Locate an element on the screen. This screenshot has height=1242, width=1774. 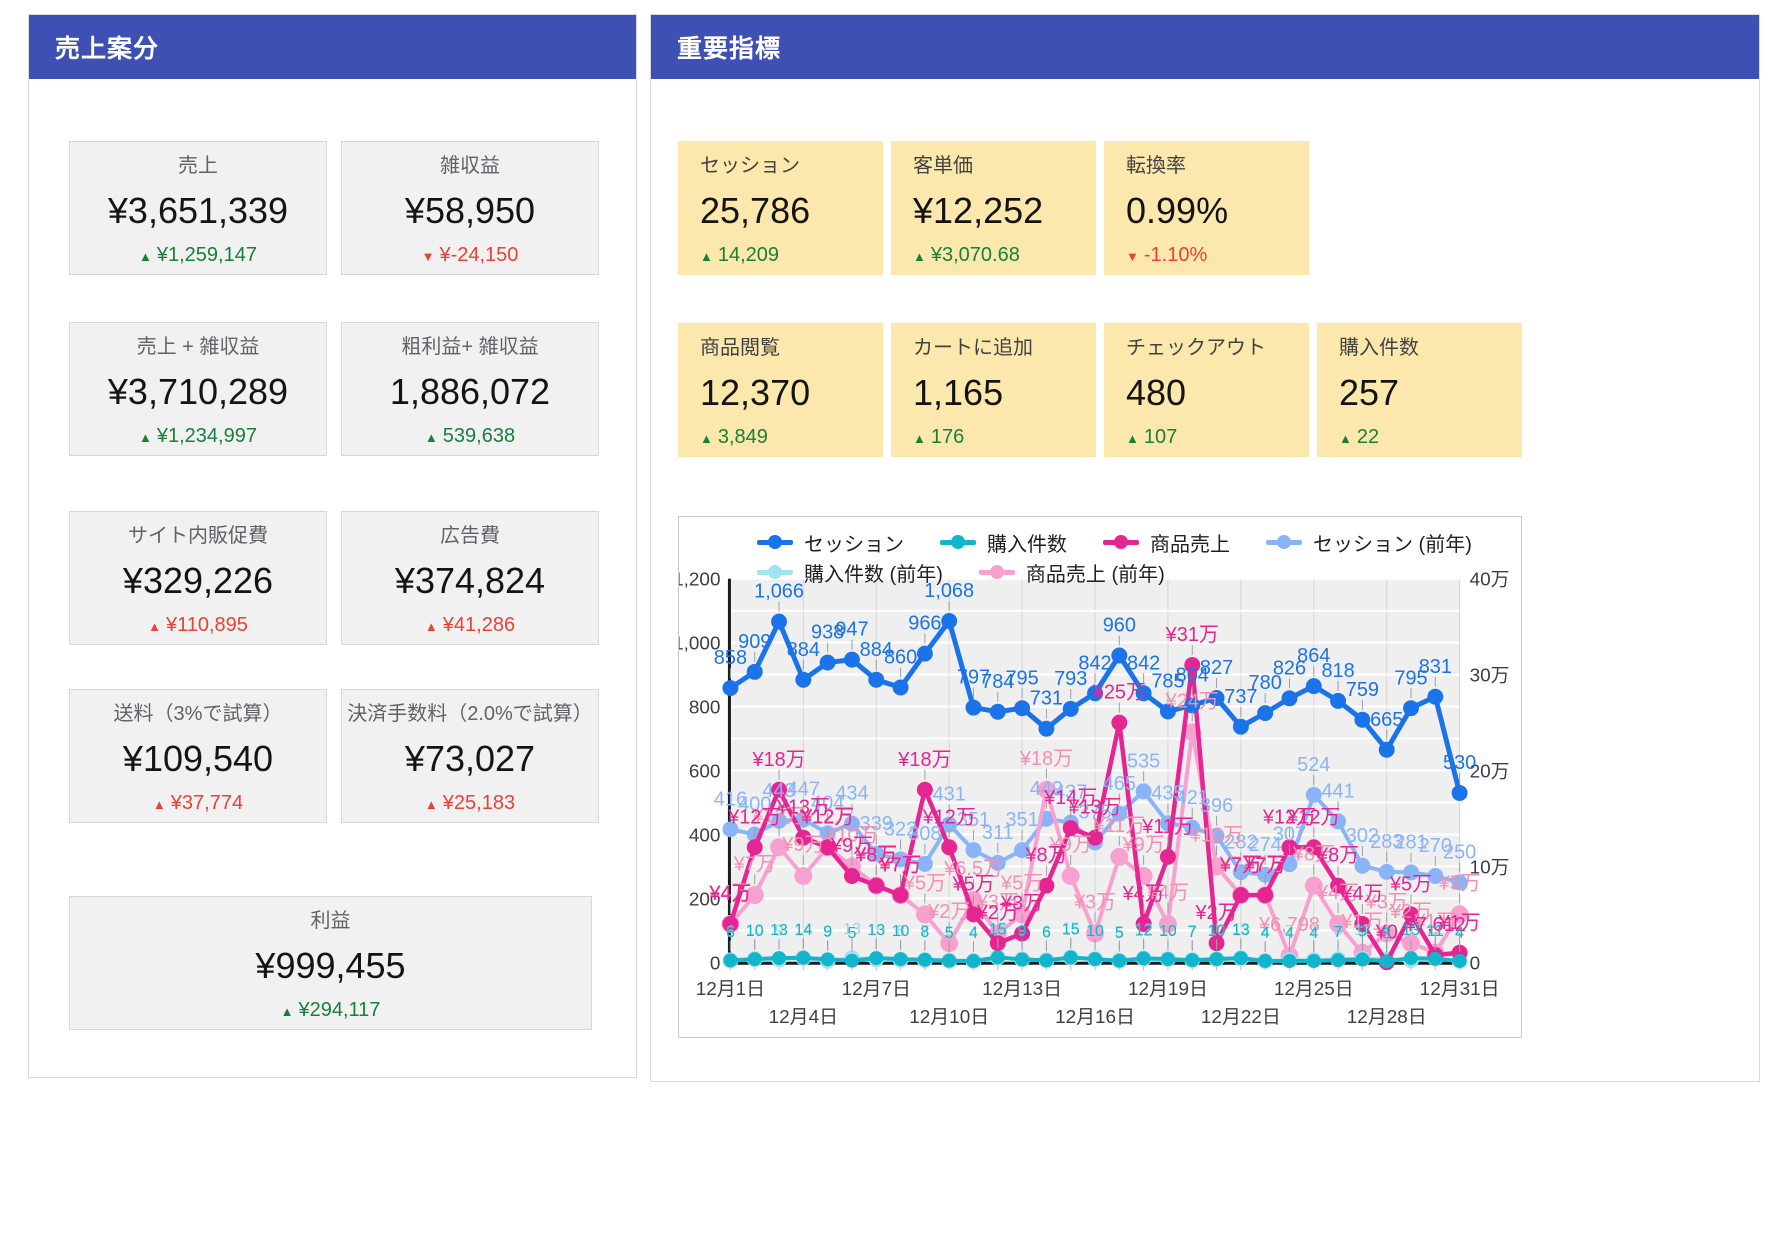
data-label: 431 is located at coordinates (949, 795).